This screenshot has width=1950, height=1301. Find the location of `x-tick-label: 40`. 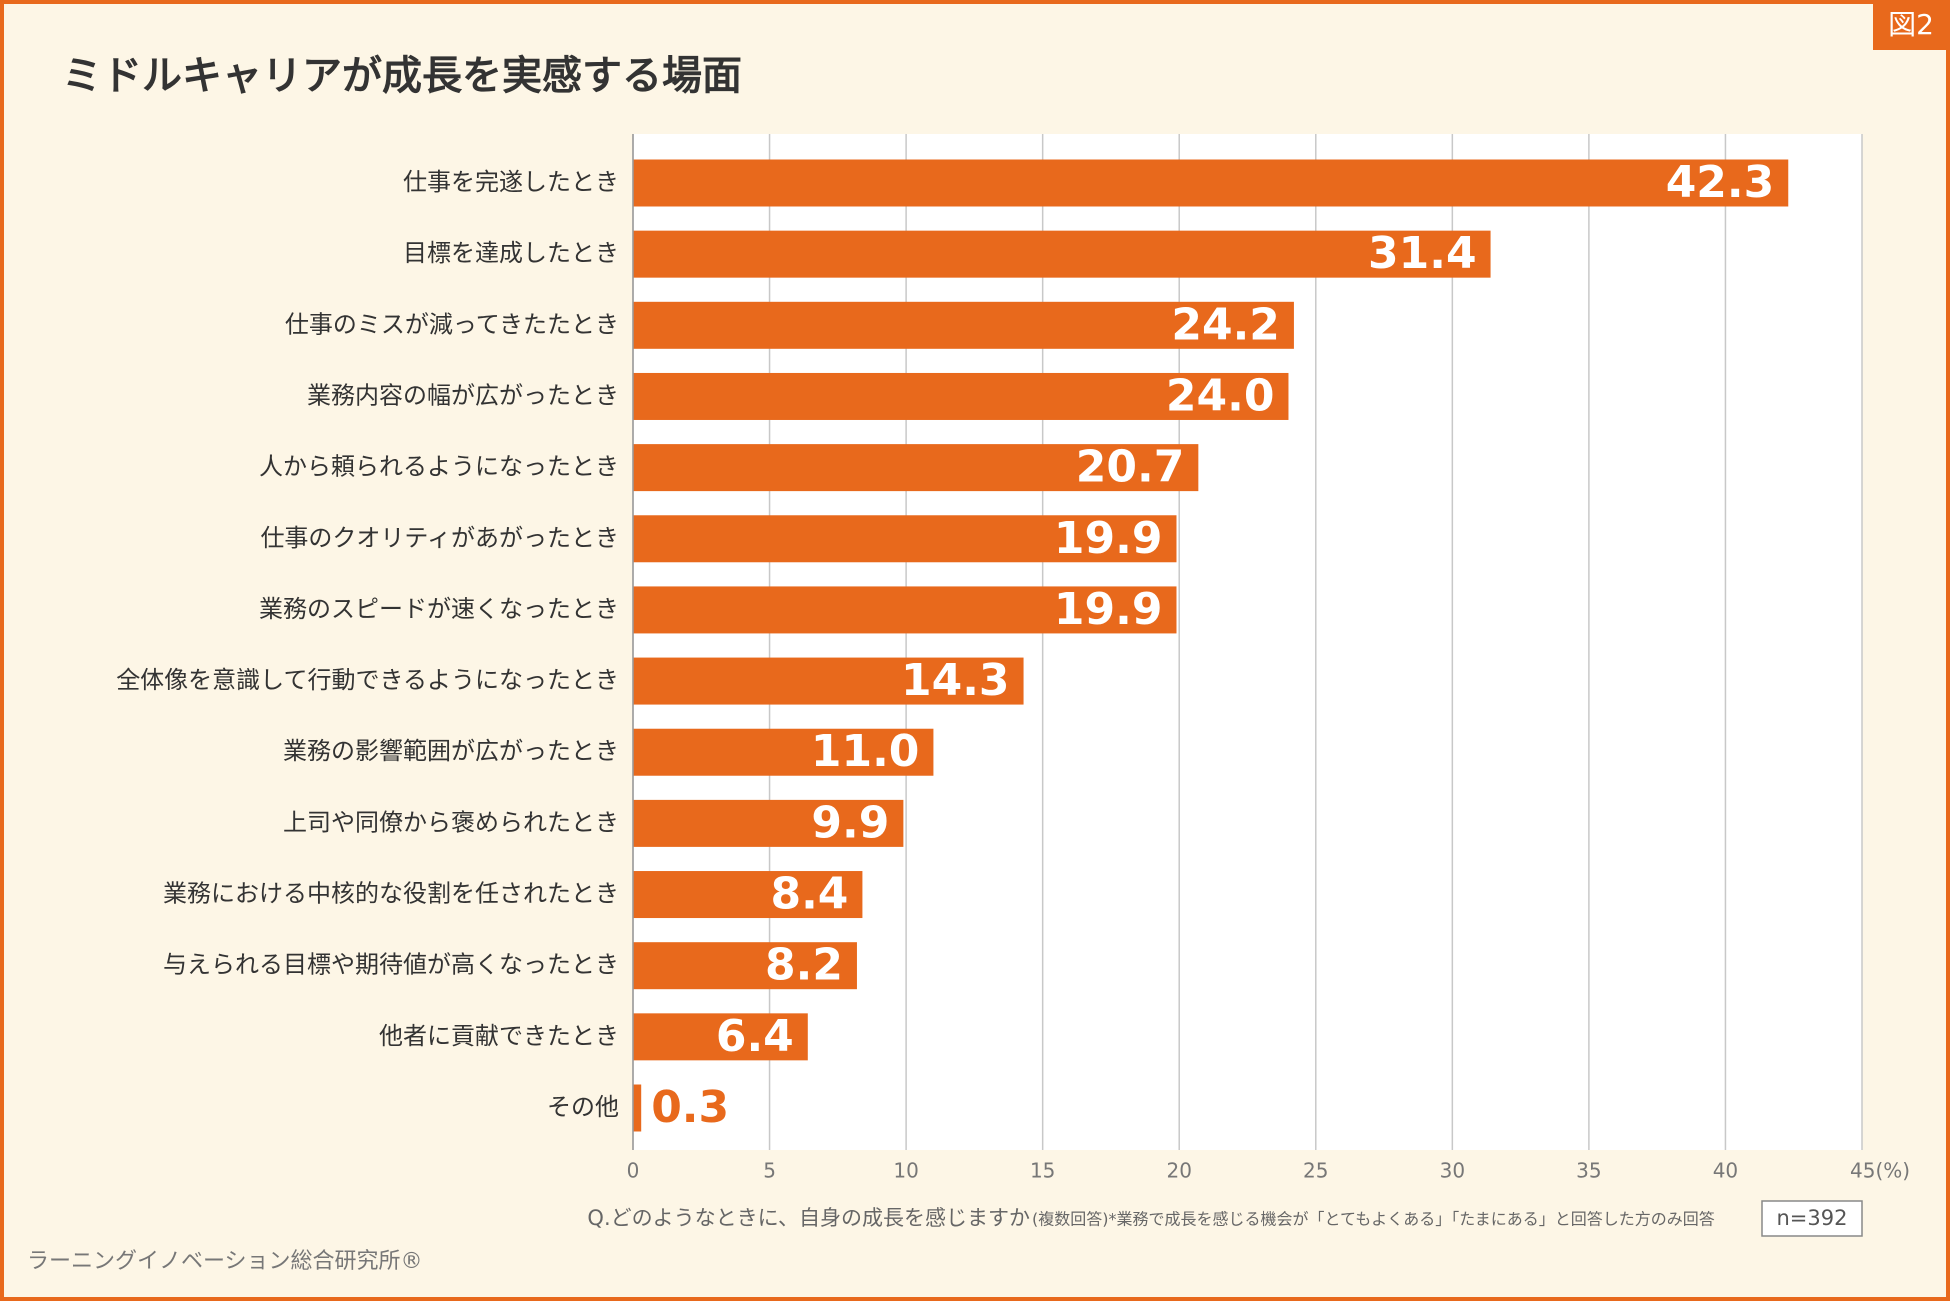

x-tick-label: 40 is located at coordinates (1725, 1171).